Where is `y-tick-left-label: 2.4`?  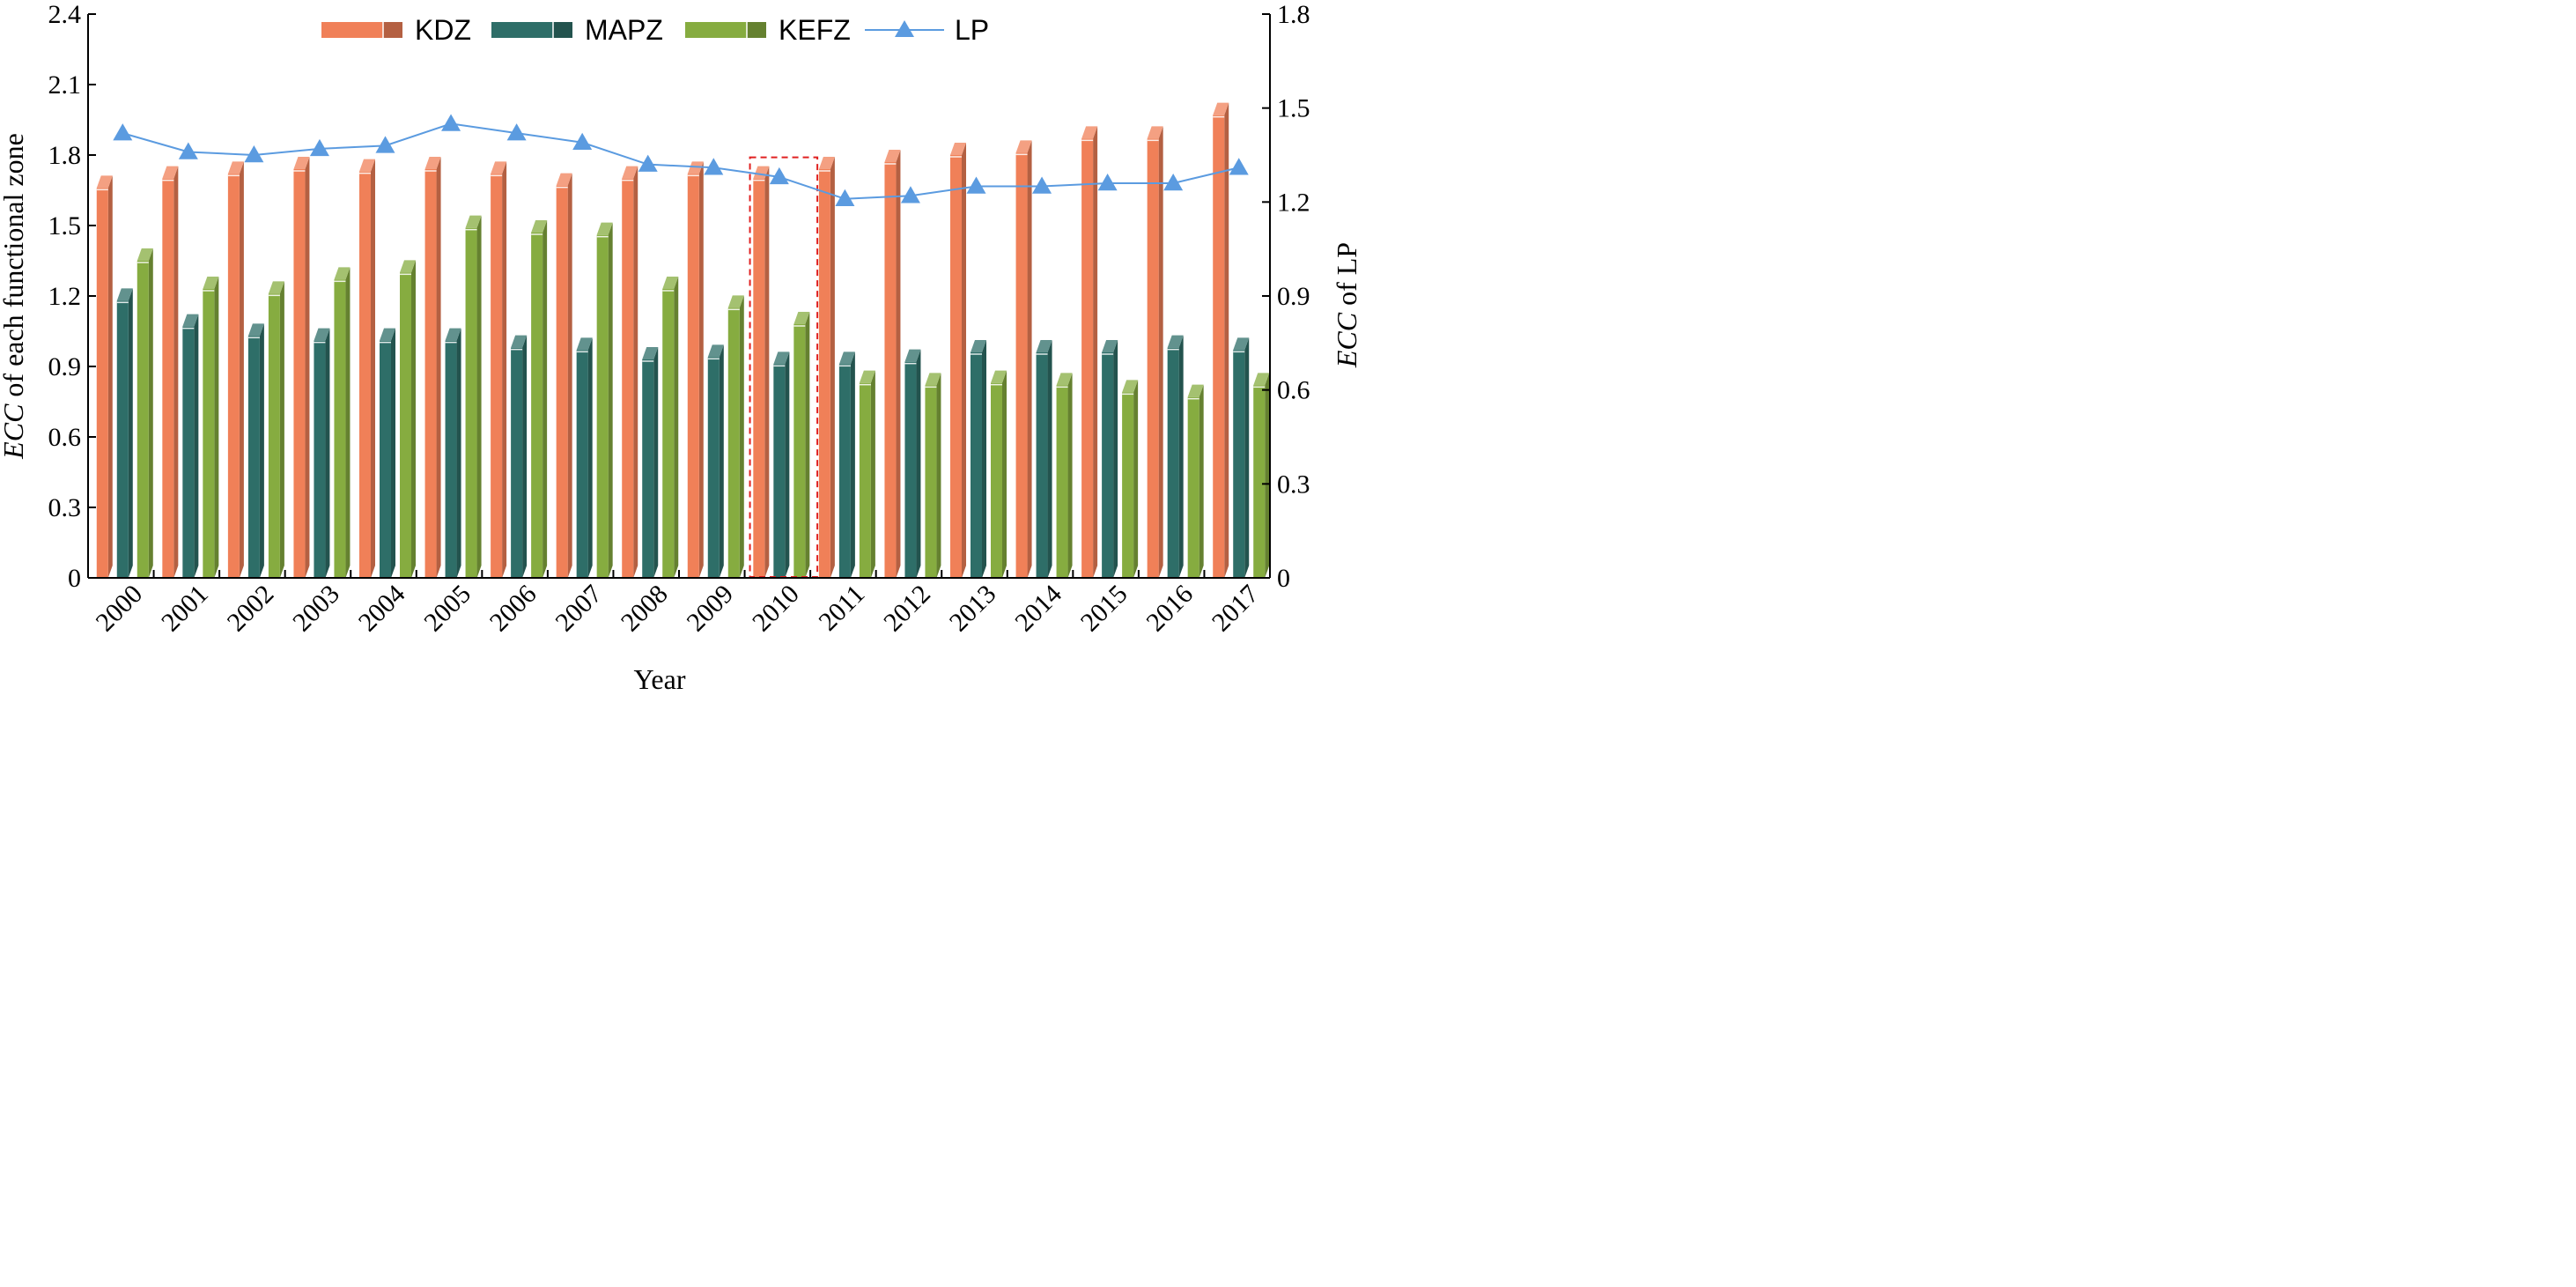
y-tick-left-label: 2.4 is located at coordinates (65, 14).